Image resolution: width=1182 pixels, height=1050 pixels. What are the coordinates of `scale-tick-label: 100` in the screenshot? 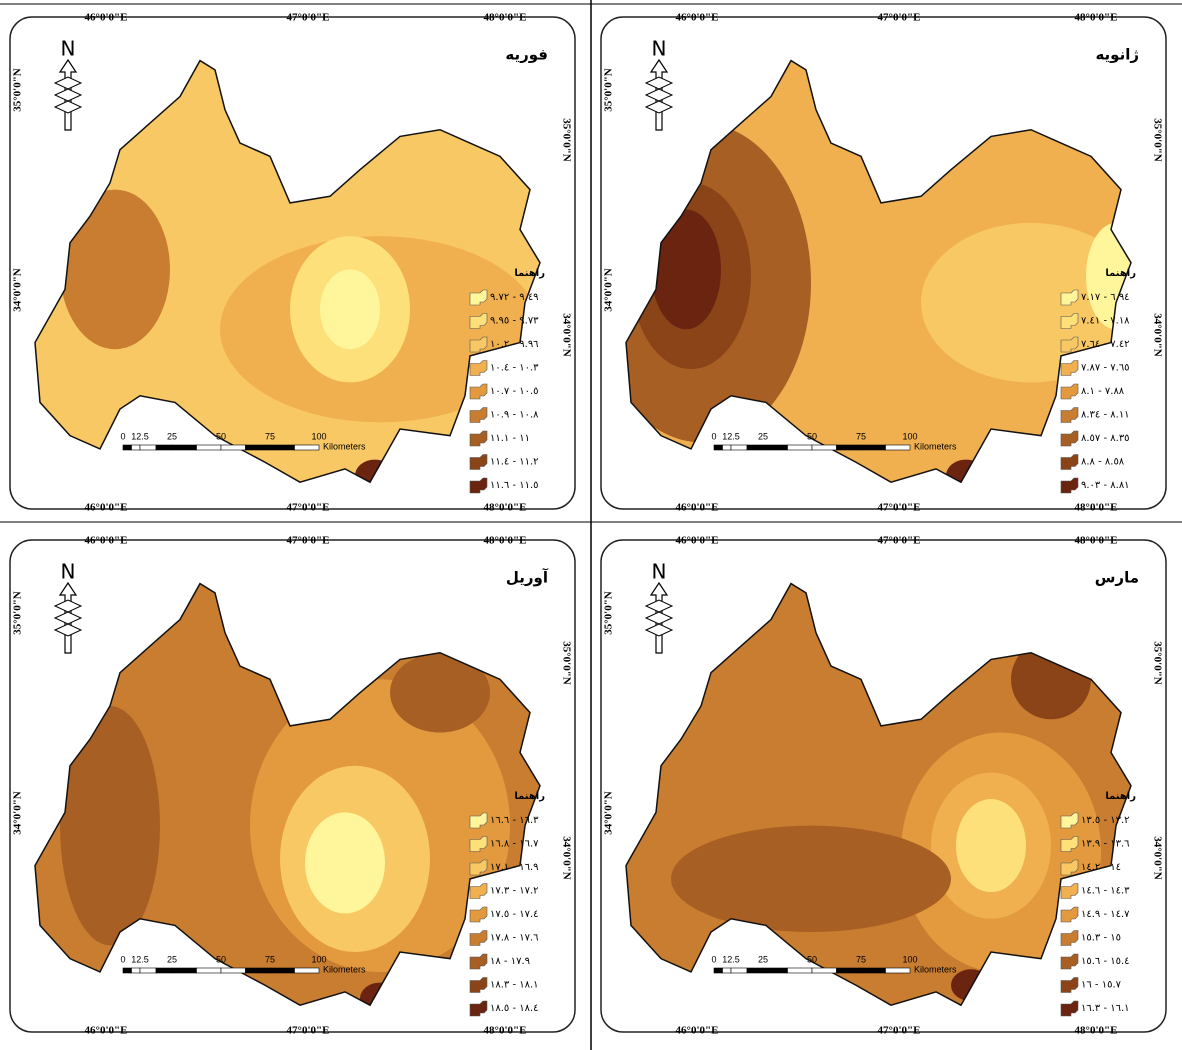 It's located at (909, 436).